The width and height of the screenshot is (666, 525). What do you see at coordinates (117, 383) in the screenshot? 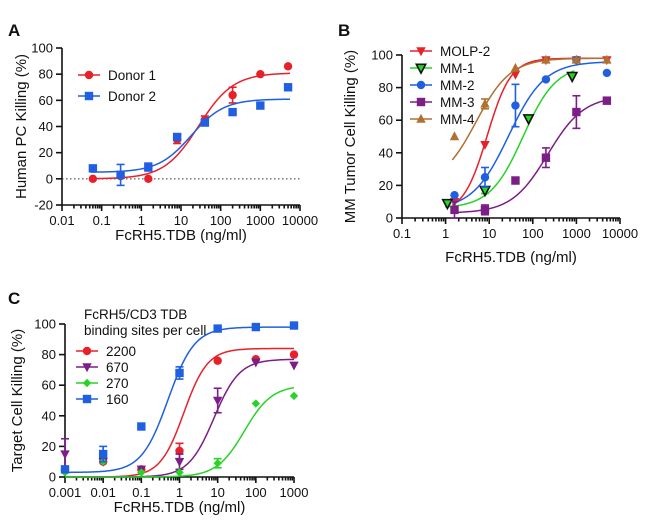
I see `legend-label: 270` at bounding box center [117, 383].